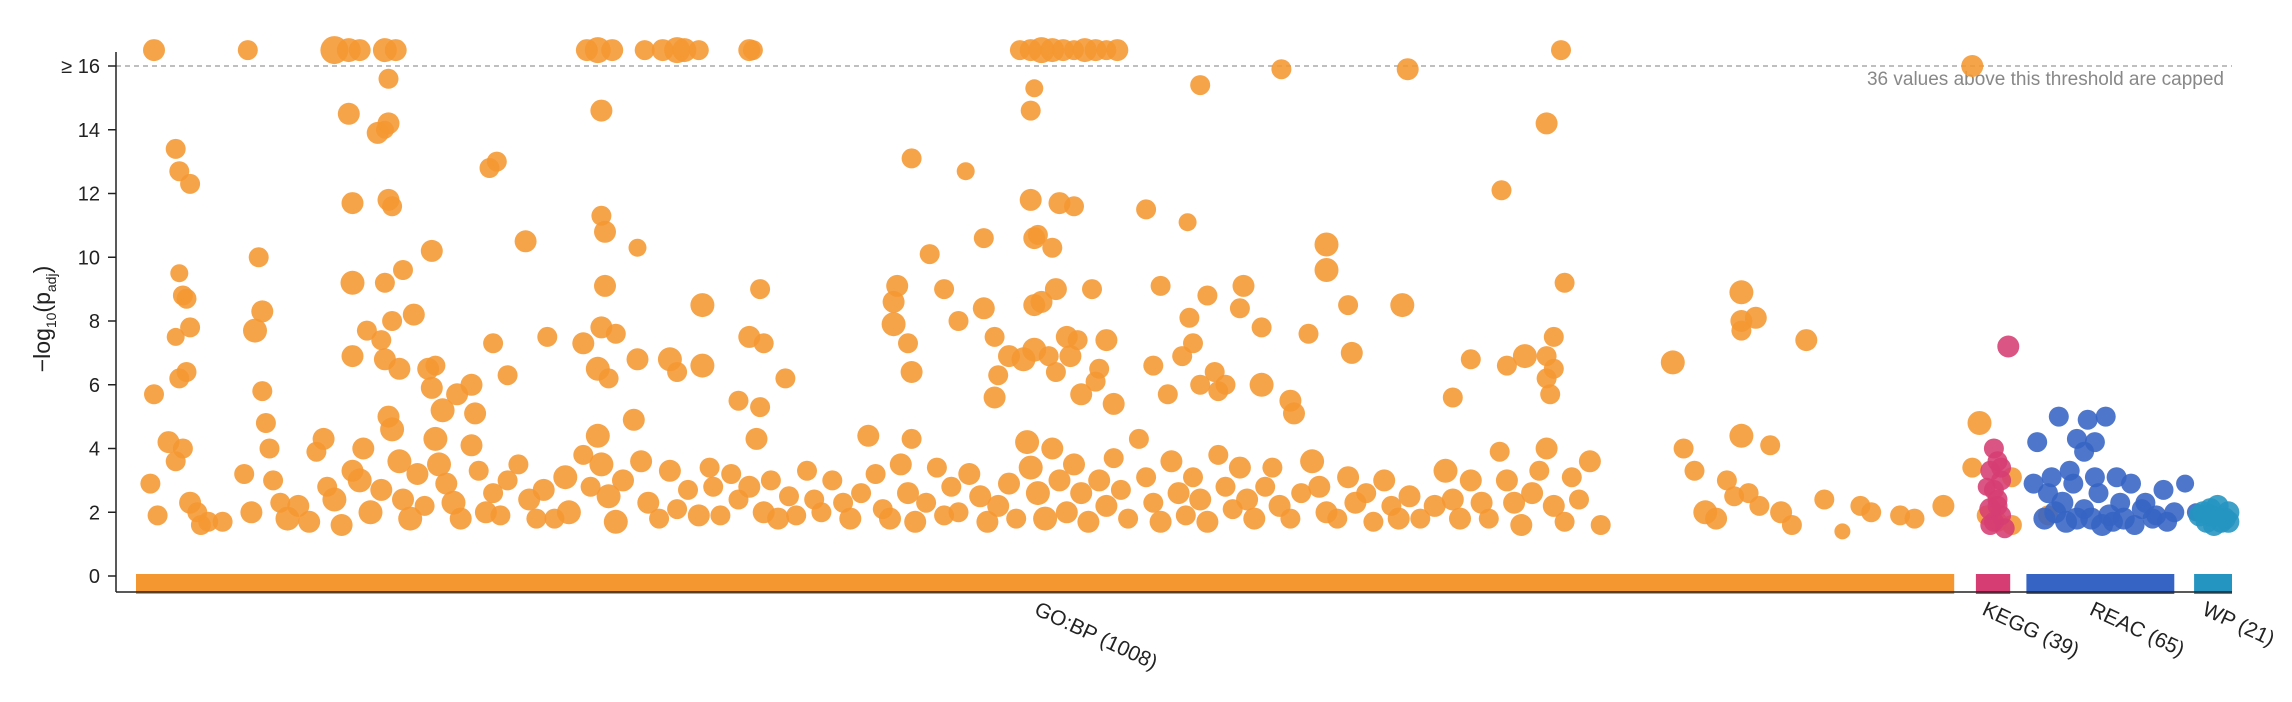 This screenshot has height=702, width=2292. What do you see at coordinates (2213, 584) in the screenshot?
I see `source-bar-wp` at bounding box center [2213, 584].